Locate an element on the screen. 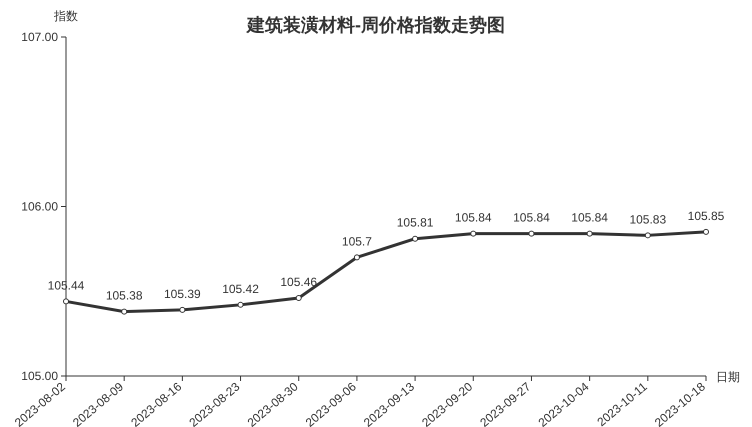 The width and height of the screenshot is (752, 427). data-label: 105.46 is located at coordinates (299, 282).